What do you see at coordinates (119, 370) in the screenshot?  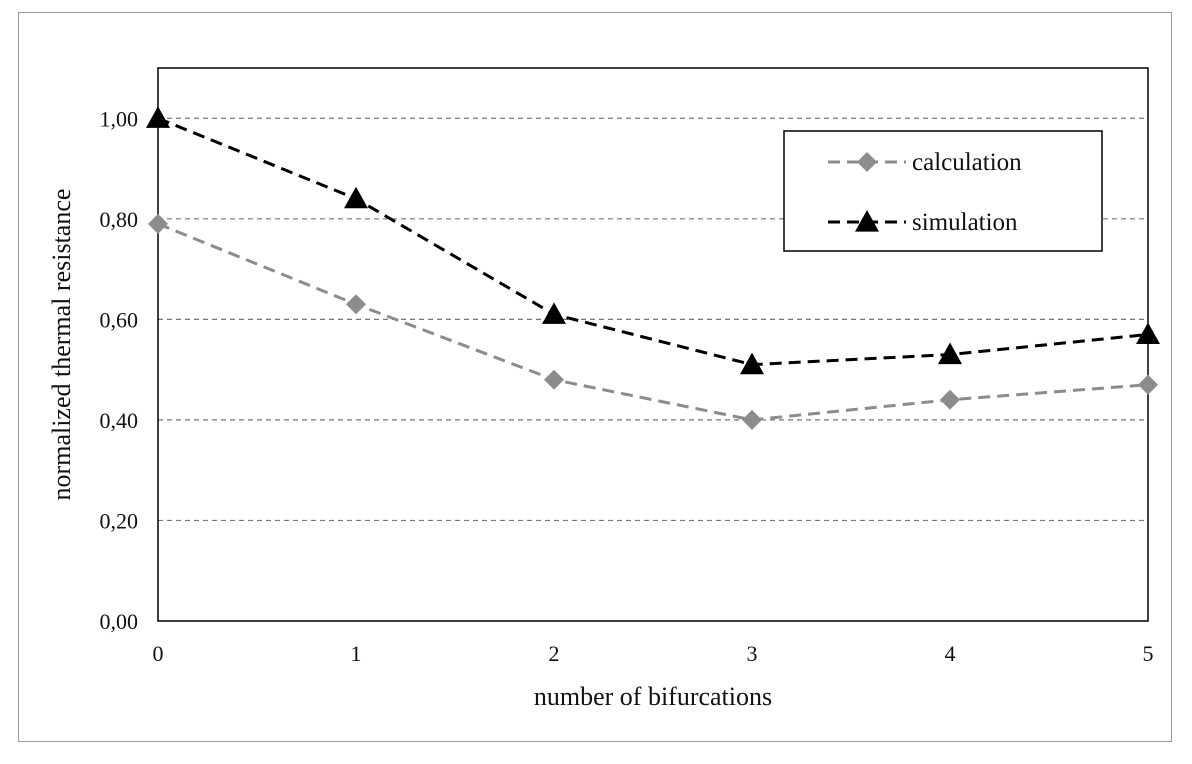 I see `y-axis-ticks: 0,00 0,20 0,40 0,60 0,80 1,00` at bounding box center [119, 370].